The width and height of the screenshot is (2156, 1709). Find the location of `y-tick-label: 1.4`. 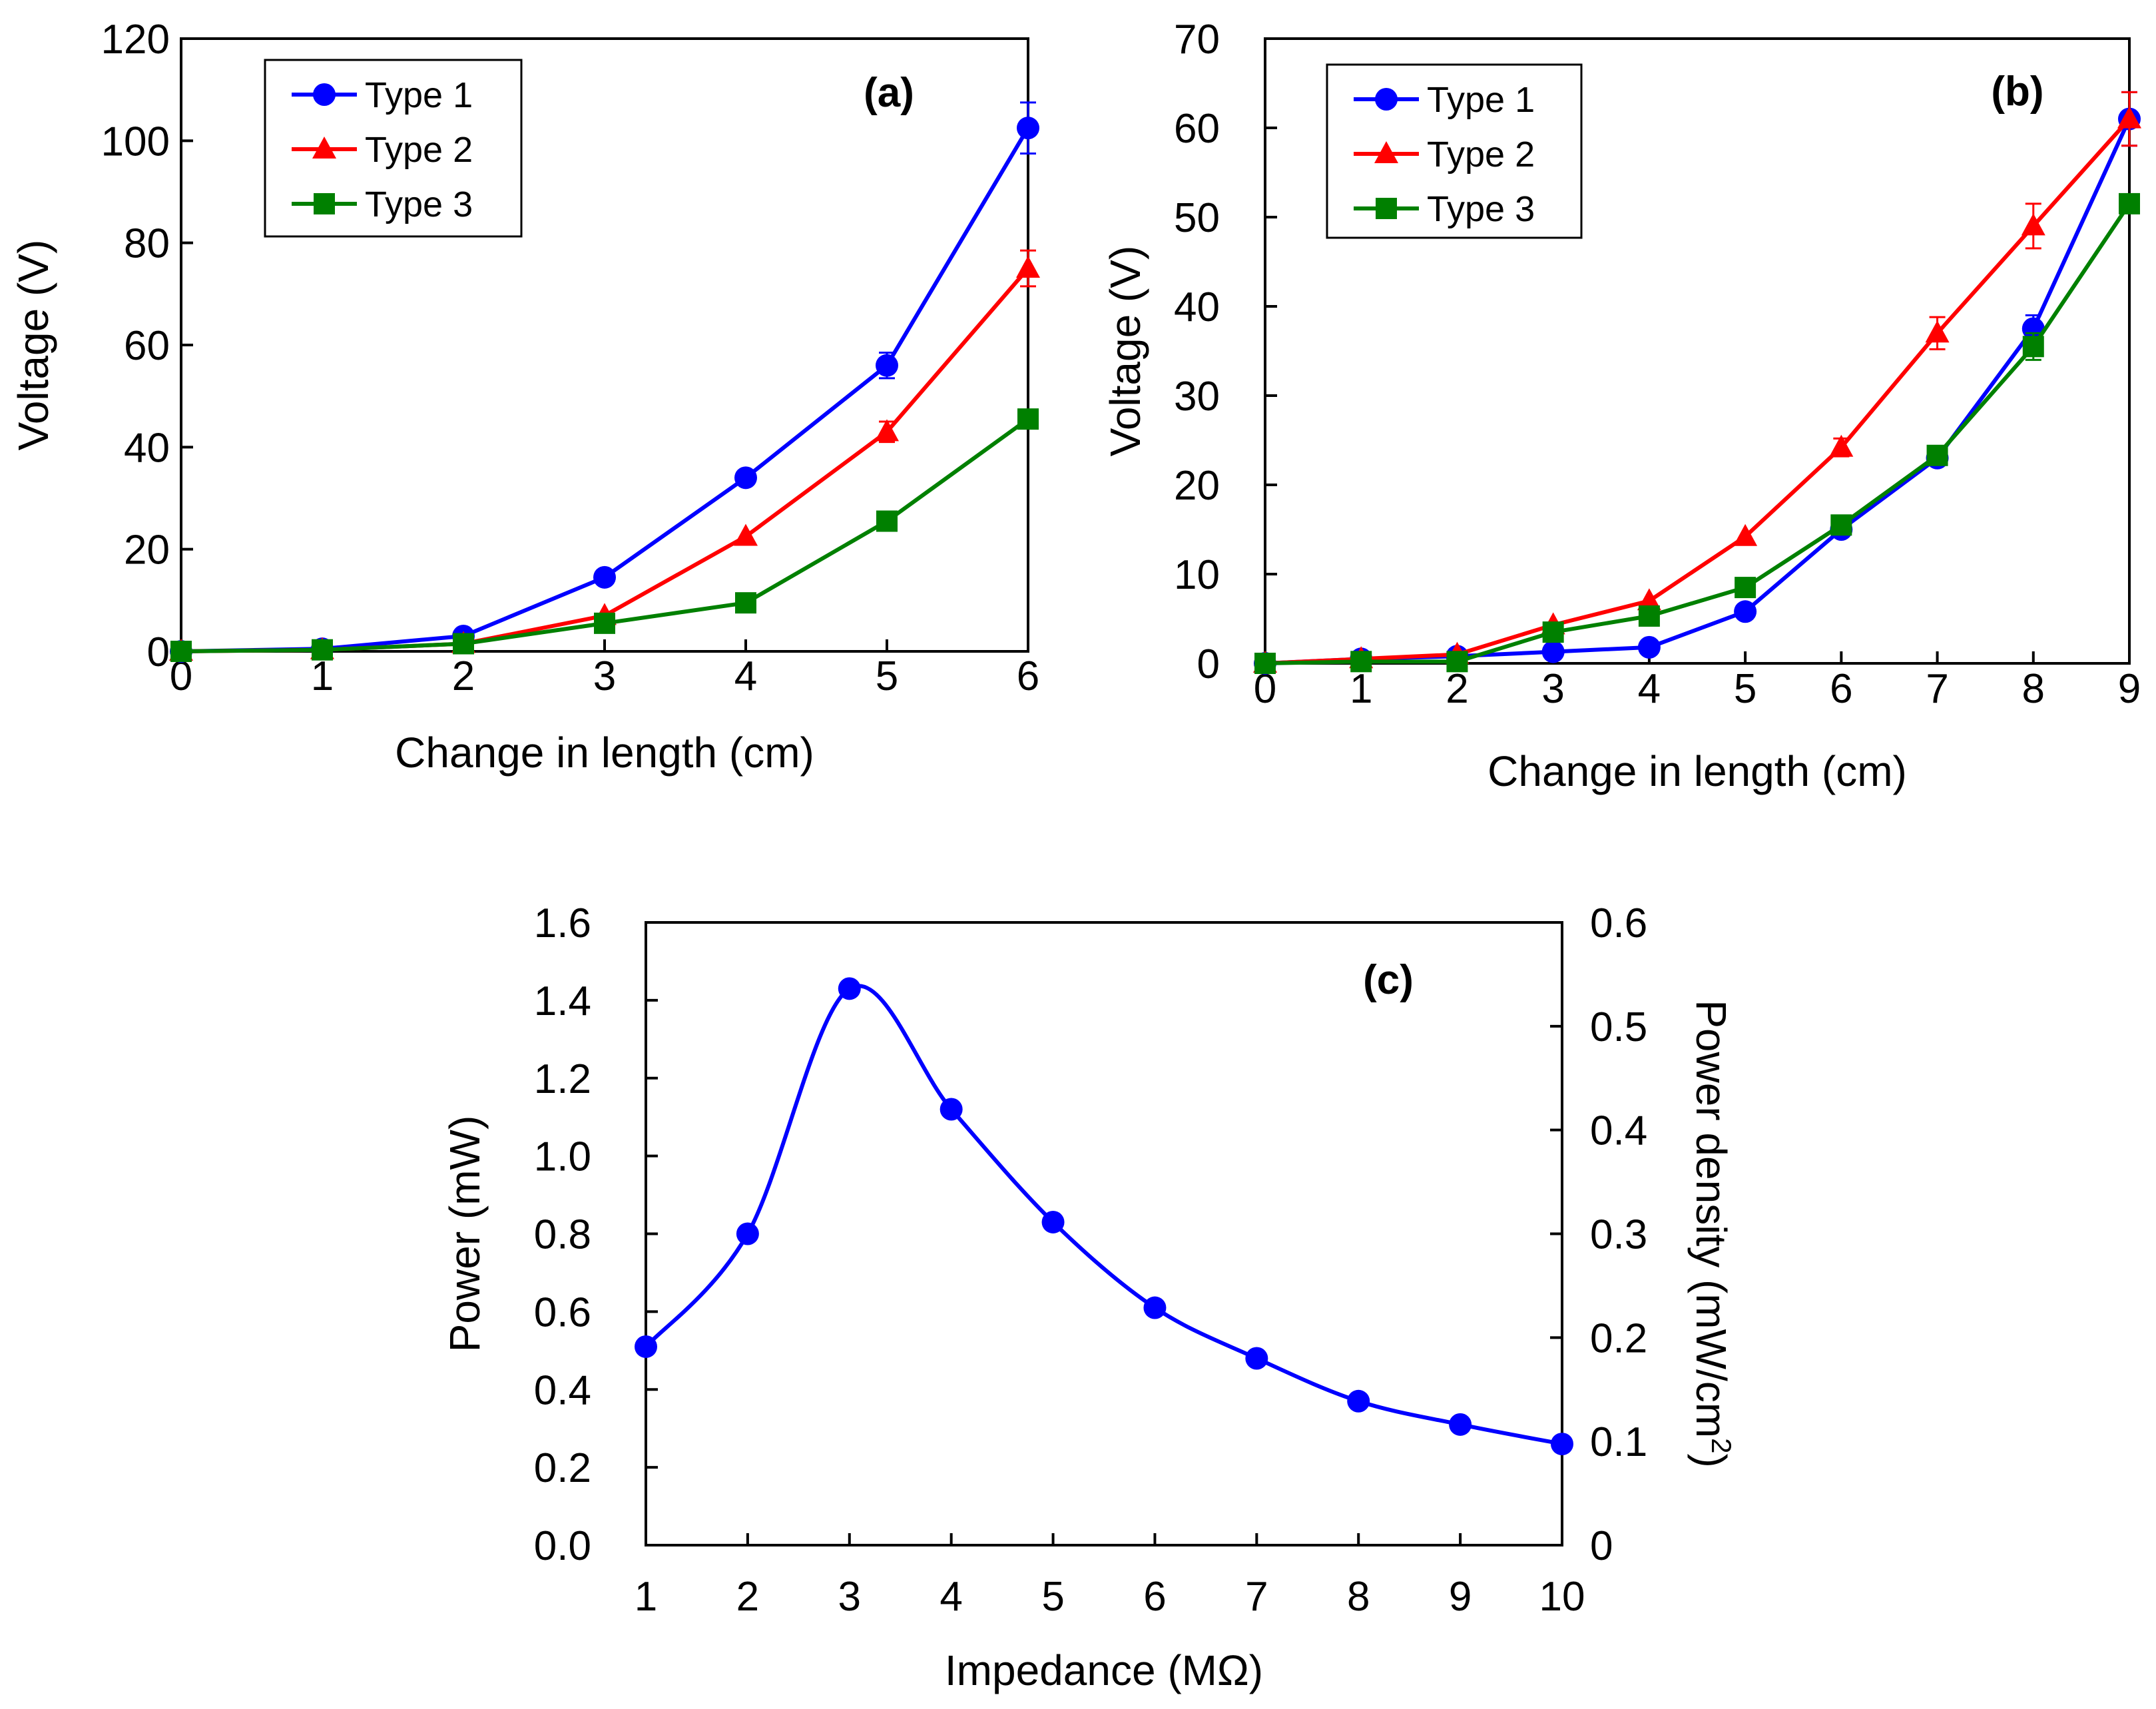

y-tick-label: 1.4 is located at coordinates (562, 1001).